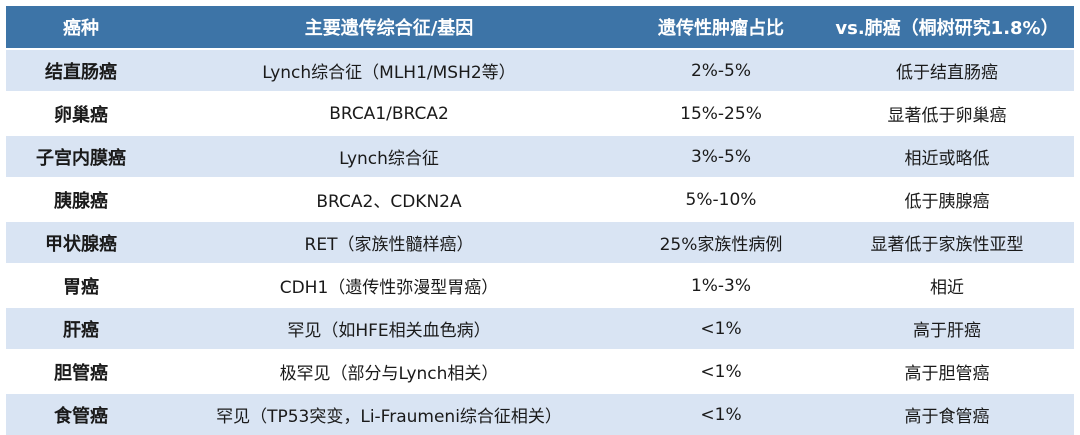 The height and width of the screenshot is (435, 1080). Describe the element at coordinates (947, 242) in the screenshot. I see `comparison-cell: 显著低于家族性亚型` at that location.